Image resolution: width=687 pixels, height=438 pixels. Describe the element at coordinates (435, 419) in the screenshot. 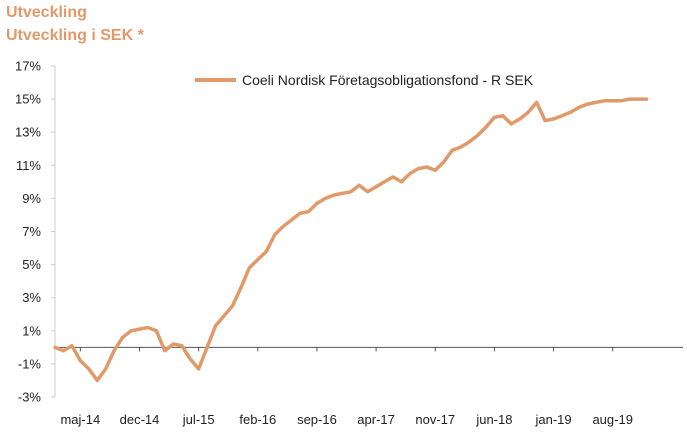

I see `x-tick-label: nov-17` at that location.